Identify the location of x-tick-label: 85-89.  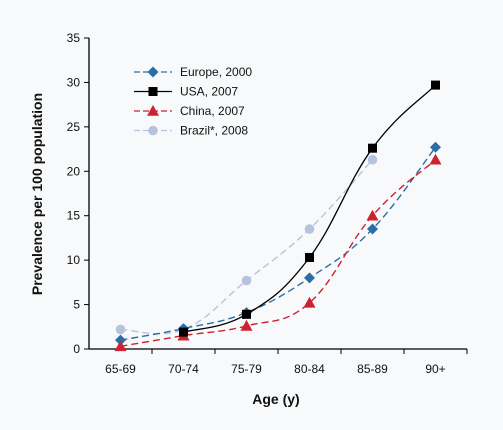
(372, 369).